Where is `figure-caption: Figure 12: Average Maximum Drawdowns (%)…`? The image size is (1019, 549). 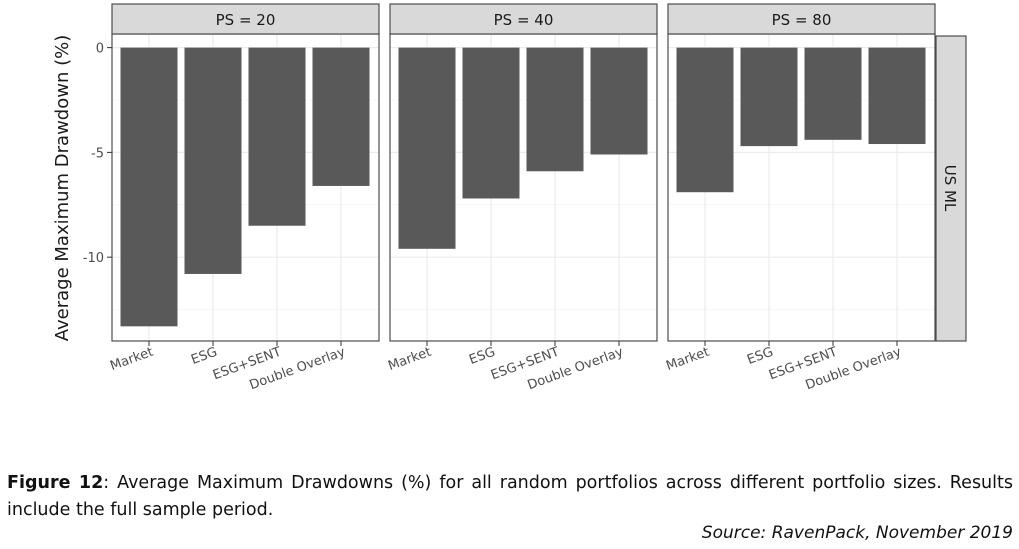 figure-caption: Figure 12: Average Maximum Drawdowns (%)… is located at coordinates (510, 497).